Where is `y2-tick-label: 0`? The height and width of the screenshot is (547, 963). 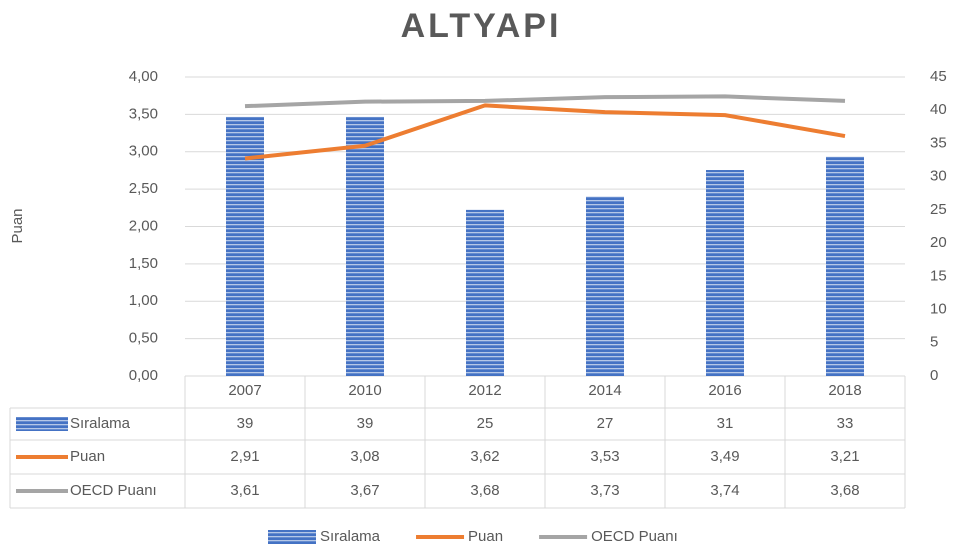
y2-tick-label: 0 is located at coordinates (934, 375).